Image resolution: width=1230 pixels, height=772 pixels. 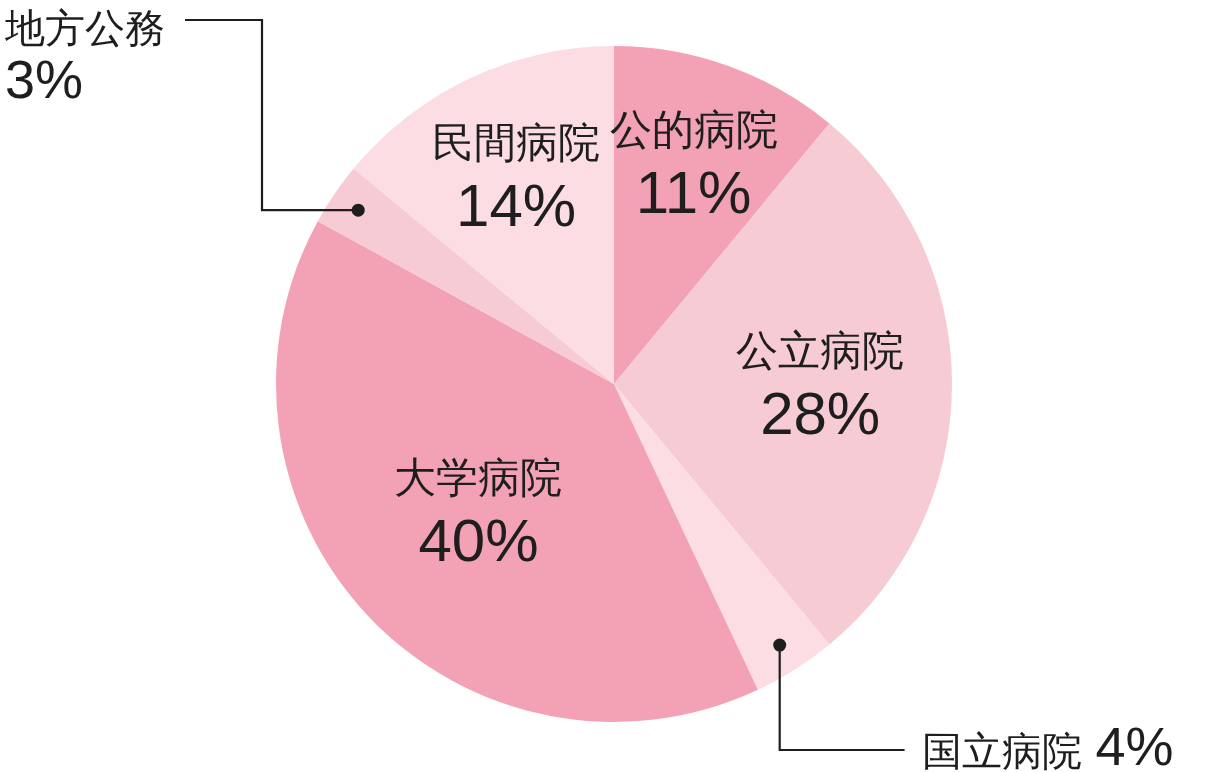 What do you see at coordinates (1001, 750) in the screenshot?
I see `slice-label: 国立病院` at bounding box center [1001, 750].